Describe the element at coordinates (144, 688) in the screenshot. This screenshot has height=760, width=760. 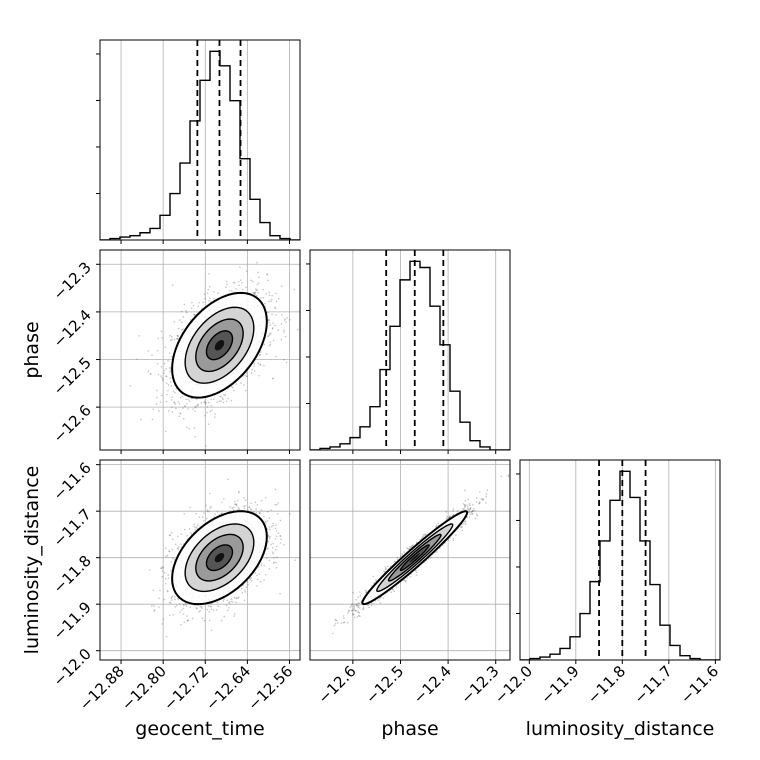
I see `x-tick-label: −12.80` at that location.